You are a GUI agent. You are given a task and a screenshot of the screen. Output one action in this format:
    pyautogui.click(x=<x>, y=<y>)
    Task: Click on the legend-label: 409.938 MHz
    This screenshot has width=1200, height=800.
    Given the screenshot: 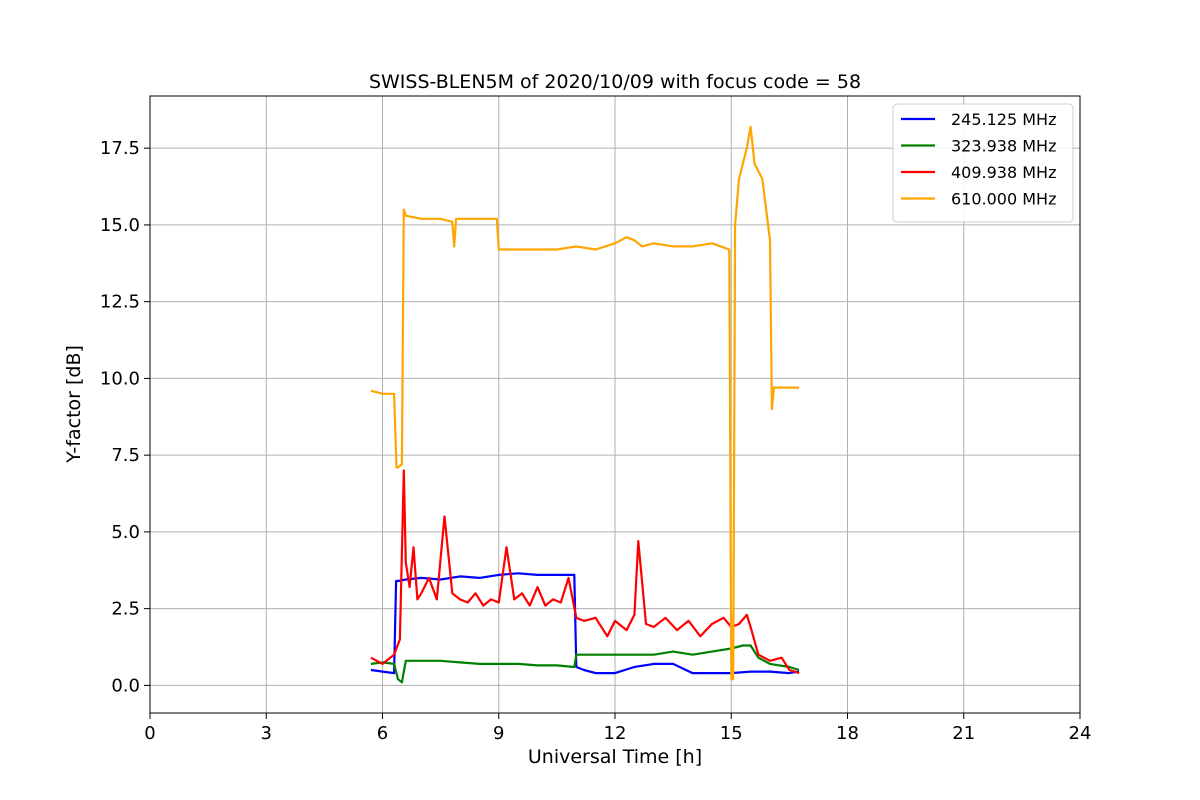 What is the action you would take?
    pyautogui.click(x=1003, y=172)
    